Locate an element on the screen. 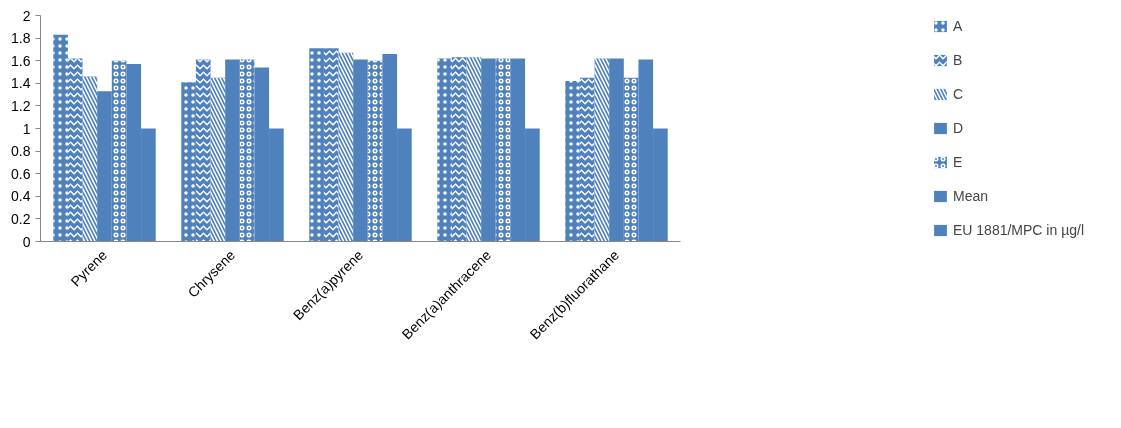 The height and width of the screenshot is (428, 1121). y-tick-label: 2 is located at coordinates (26, 15).